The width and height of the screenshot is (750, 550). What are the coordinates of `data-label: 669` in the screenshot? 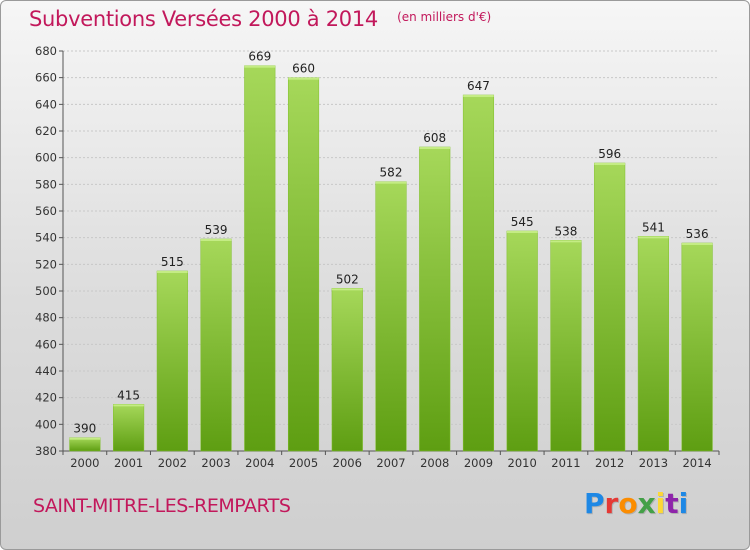 It's located at (259, 57).